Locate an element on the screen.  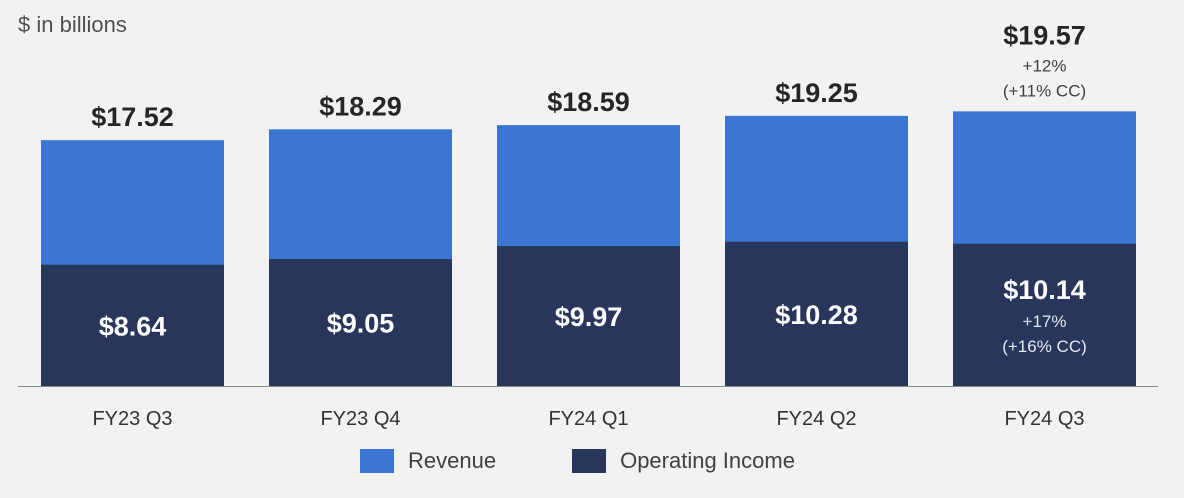
legend: Revenue Operating Income is located at coordinates (615, 461).